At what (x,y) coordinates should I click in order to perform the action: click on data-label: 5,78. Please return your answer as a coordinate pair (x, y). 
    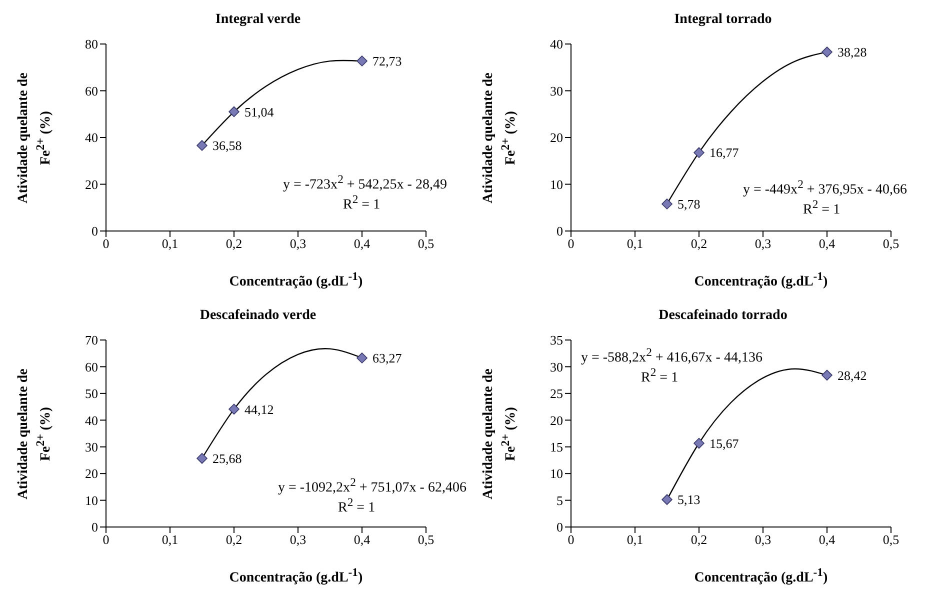
    Looking at the image, I should click on (689, 204).